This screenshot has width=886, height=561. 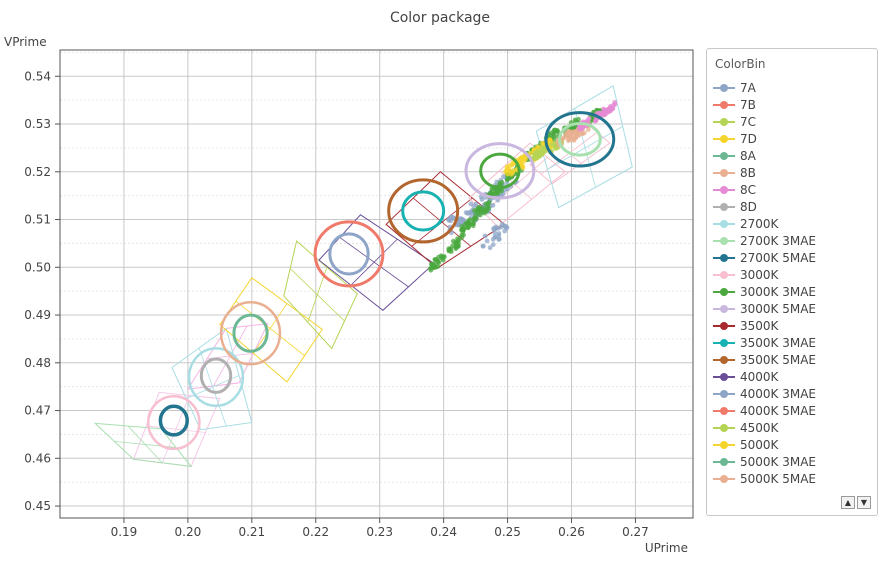 I want to click on x-tick-label: 0.23, so click(x=379, y=532).